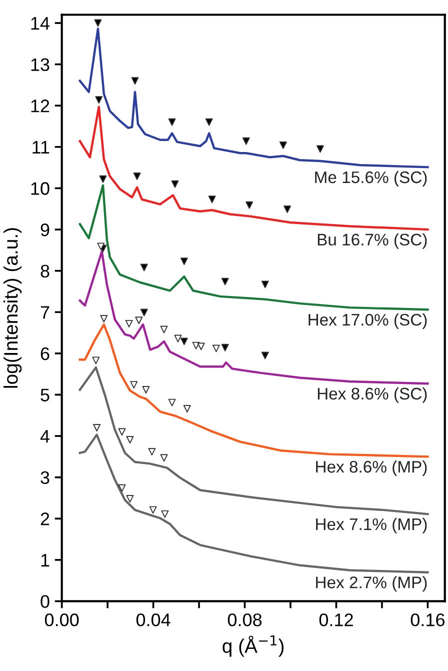 Image resolution: width=448 pixels, height=671 pixels. Describe the element at coordinates (371, 468) in the screenshot. I see `series-label: Hex 8.6% (MP)` at that location.